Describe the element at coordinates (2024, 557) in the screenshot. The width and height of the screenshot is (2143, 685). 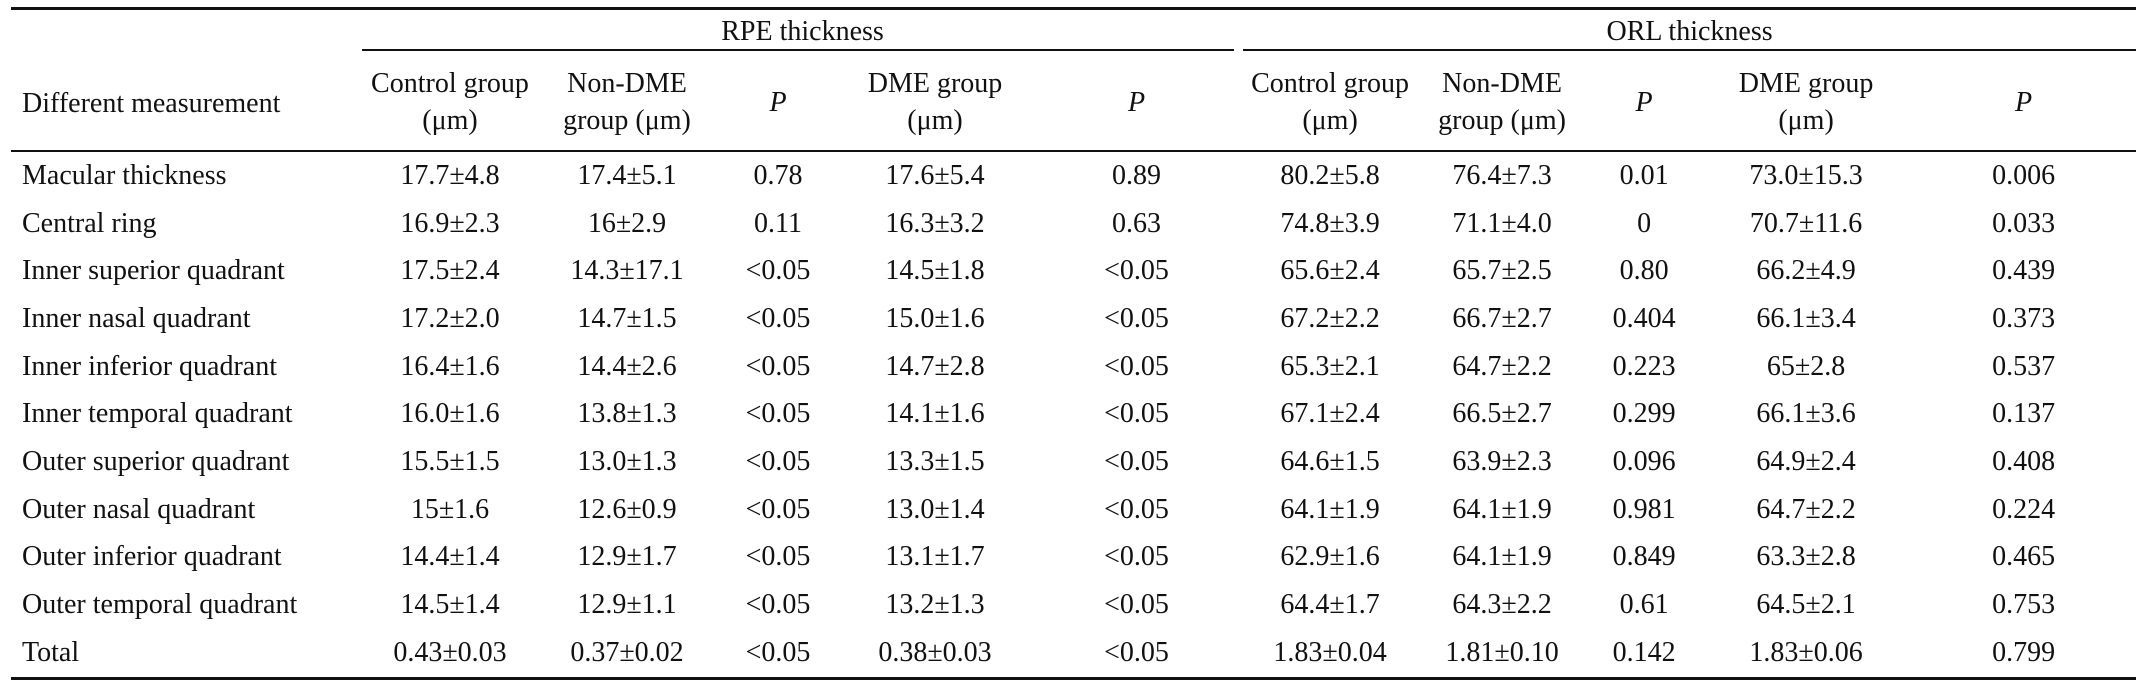
I see `table-cell: 0.465` at that location.